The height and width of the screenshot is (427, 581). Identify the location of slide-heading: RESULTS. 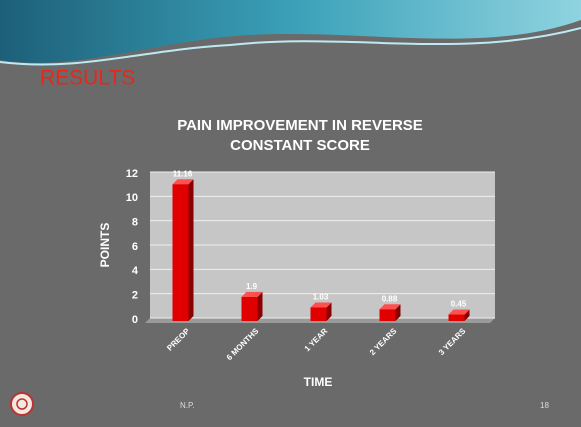
(87, 78).